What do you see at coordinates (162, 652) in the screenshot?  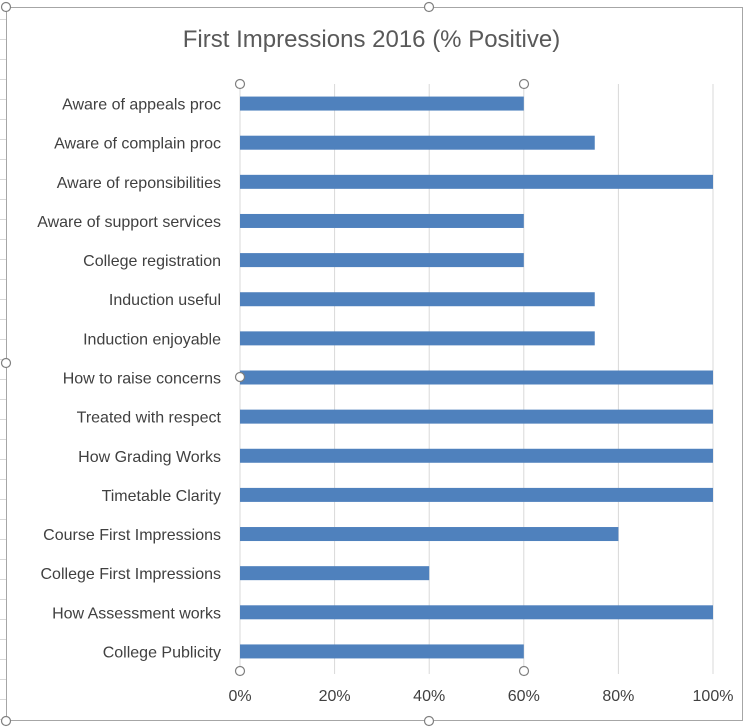 I see `category-label: College Publicity` at bounding box center [162, 652].